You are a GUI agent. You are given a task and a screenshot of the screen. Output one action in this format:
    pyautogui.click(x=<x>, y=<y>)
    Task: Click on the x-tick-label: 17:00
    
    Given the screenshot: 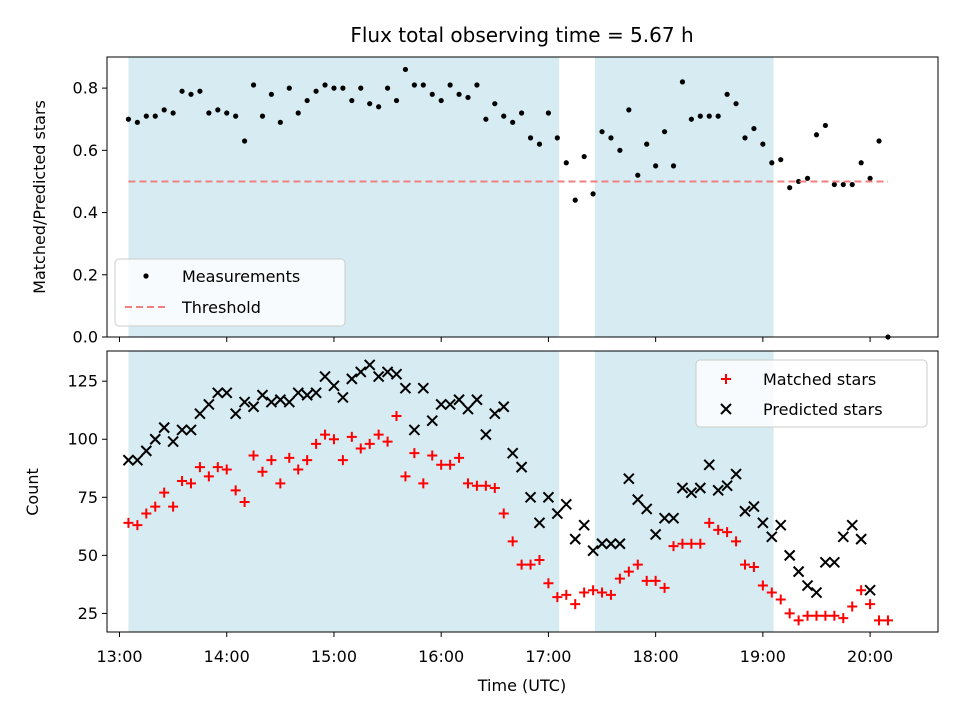 What is the action you would take?
    pyautogui.click(x=548, y=656)
    